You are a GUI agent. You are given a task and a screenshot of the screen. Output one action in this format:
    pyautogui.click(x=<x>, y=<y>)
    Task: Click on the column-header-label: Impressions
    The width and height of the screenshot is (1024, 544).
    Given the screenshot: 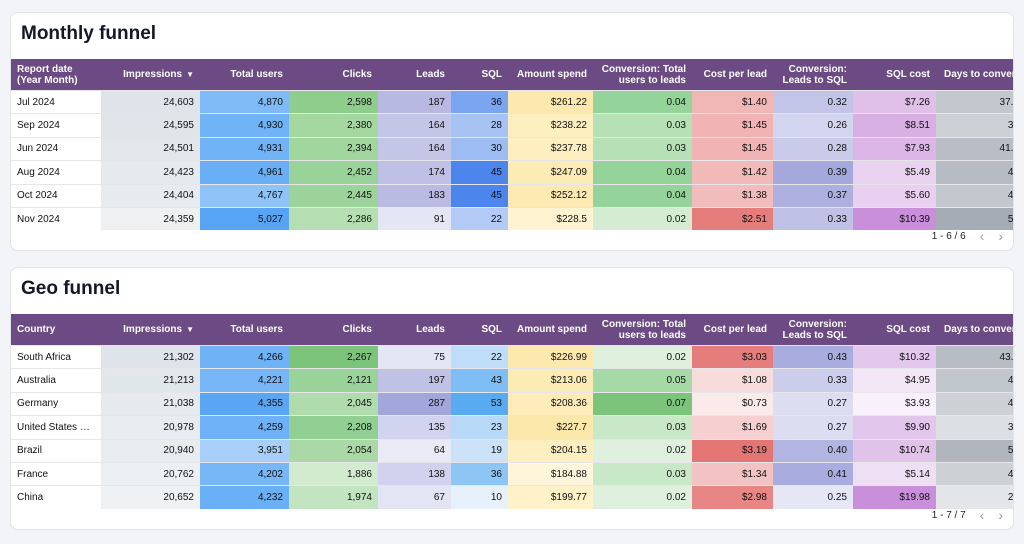 What is the action you would take?
    pyautogui.click(x=153, y=74)
    